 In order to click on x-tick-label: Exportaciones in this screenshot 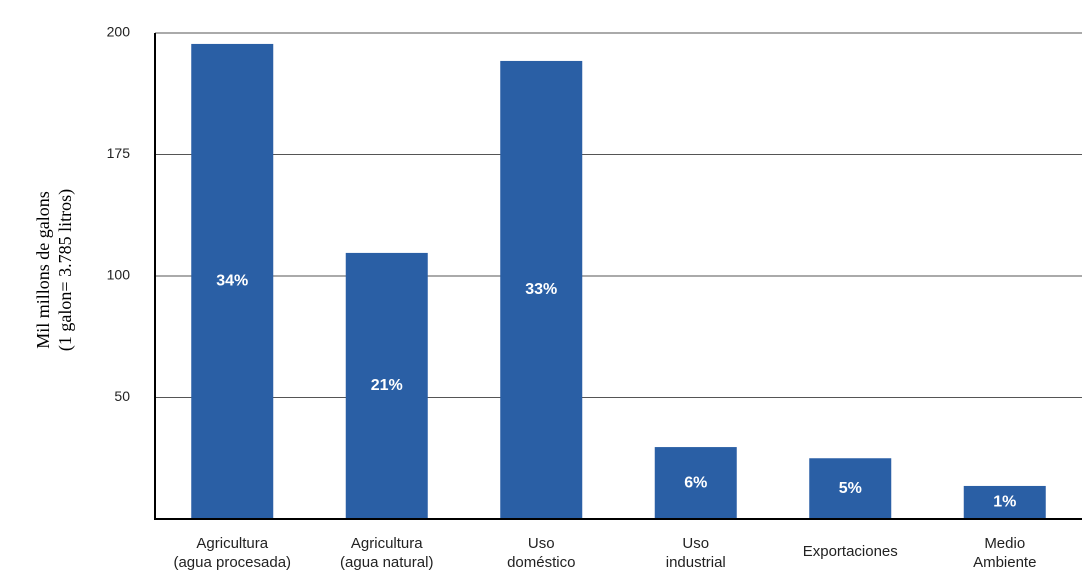, I will do `click(850, 551)`.